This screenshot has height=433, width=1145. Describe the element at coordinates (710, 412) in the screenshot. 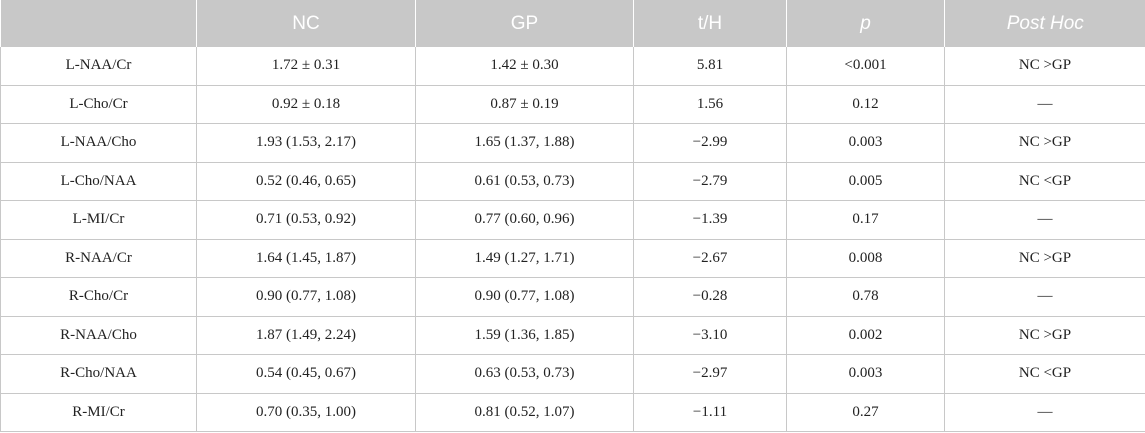

I see `cell-t-h: −1.11` at that location.